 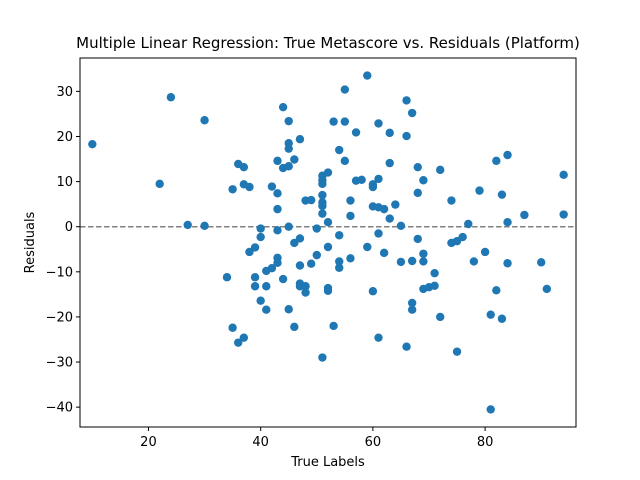 I want to click on y-axis-ticks: −40 −30 −20 −10 0 10 20 30, so click(x=63, y=250).